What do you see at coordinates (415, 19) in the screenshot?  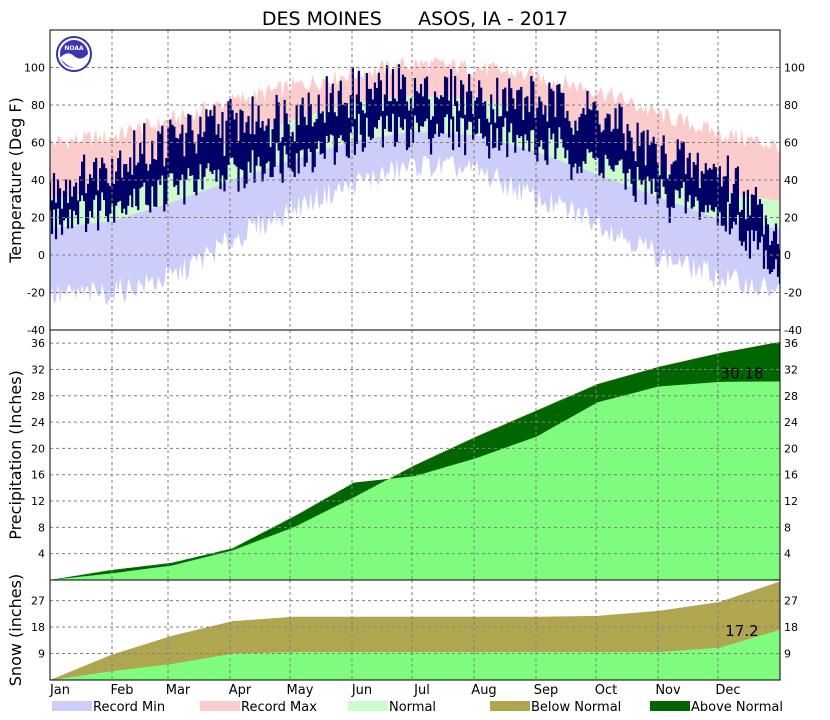 I see `chart-title: DES MOINES ASOS, IA - 2017` at bounding box center [415, 19].